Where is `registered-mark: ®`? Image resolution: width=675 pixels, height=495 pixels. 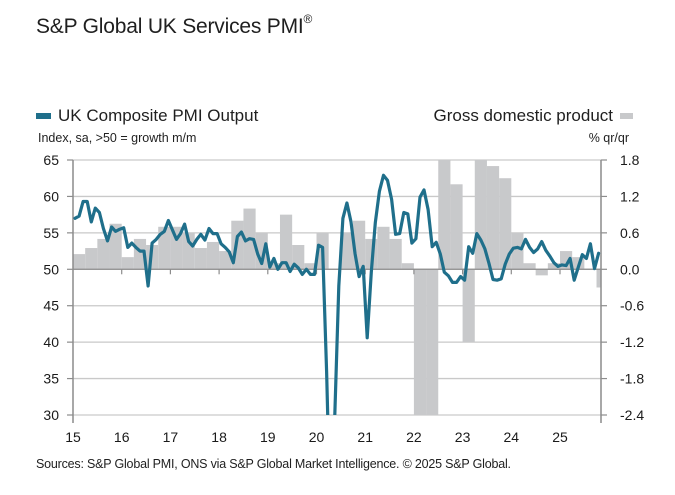 registered-mark: ® is located at coordinates (308, 19).